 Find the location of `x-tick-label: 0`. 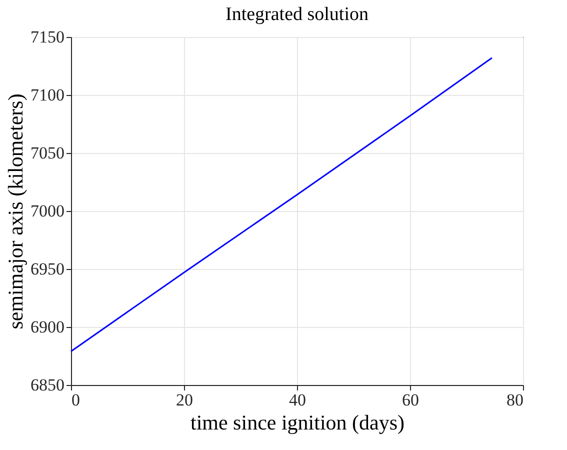

x-tick-label: 0 is located at coordinates (76, 400).